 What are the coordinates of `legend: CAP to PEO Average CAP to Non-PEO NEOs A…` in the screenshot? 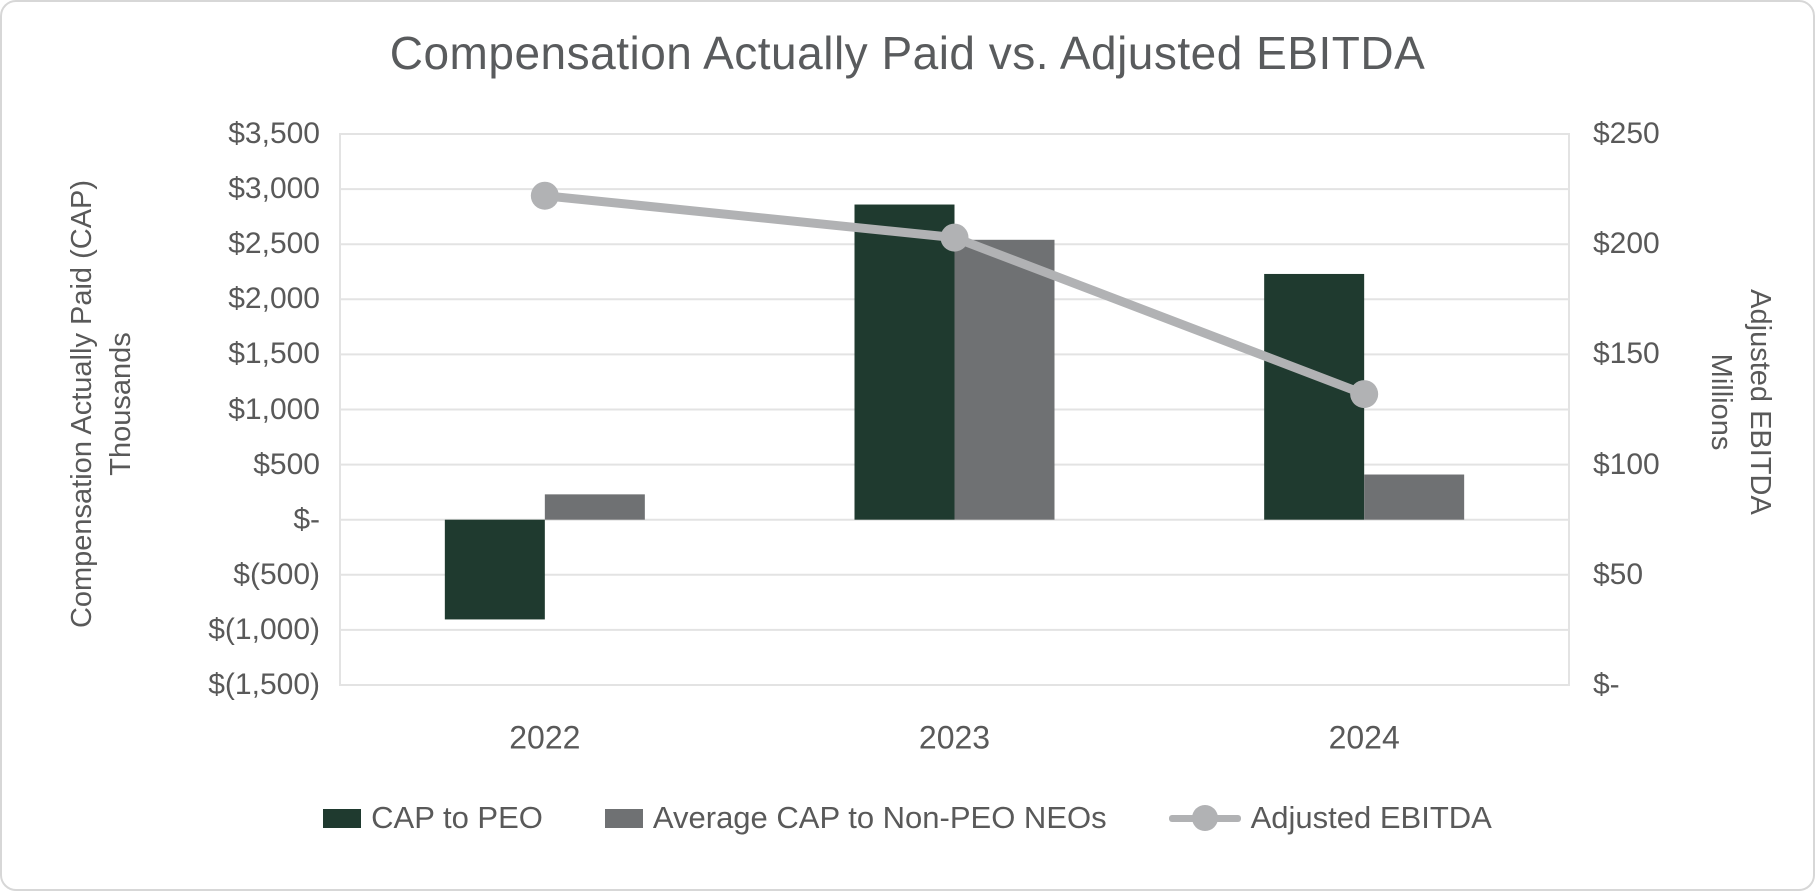 It's located at (907, 818).